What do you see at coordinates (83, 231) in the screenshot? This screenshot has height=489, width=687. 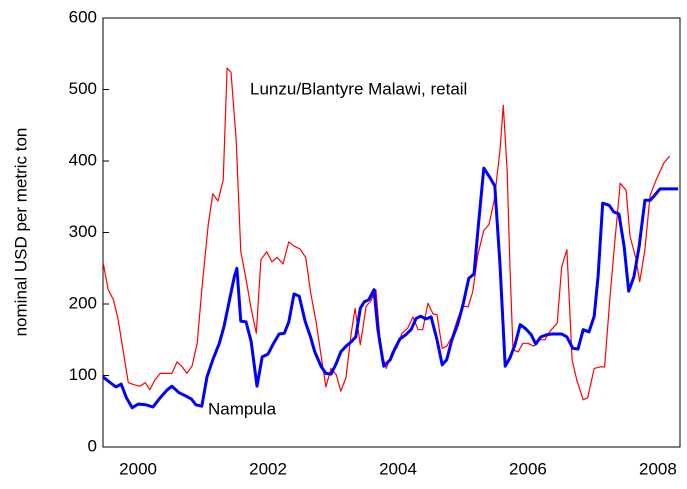 I see `y-tick-label: 300` at bounding box center [83, 231].